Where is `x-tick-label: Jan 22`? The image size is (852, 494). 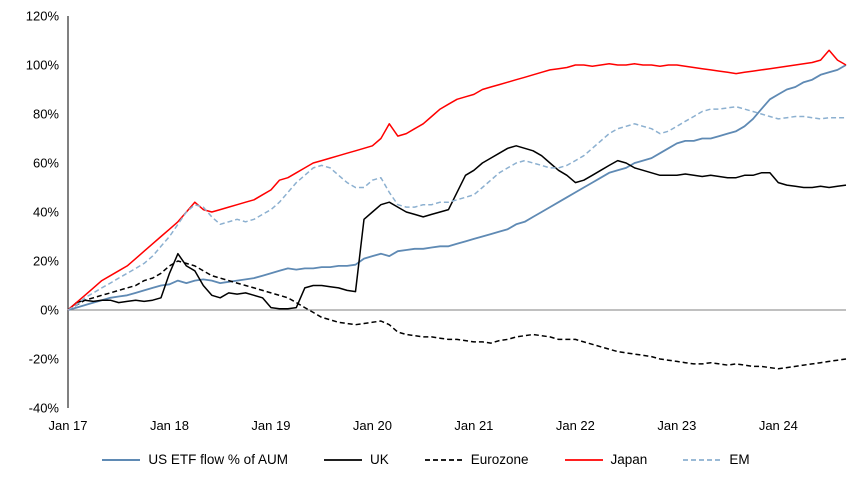
x-tick-label: Jan 22 is located at coordinates (575, 425).